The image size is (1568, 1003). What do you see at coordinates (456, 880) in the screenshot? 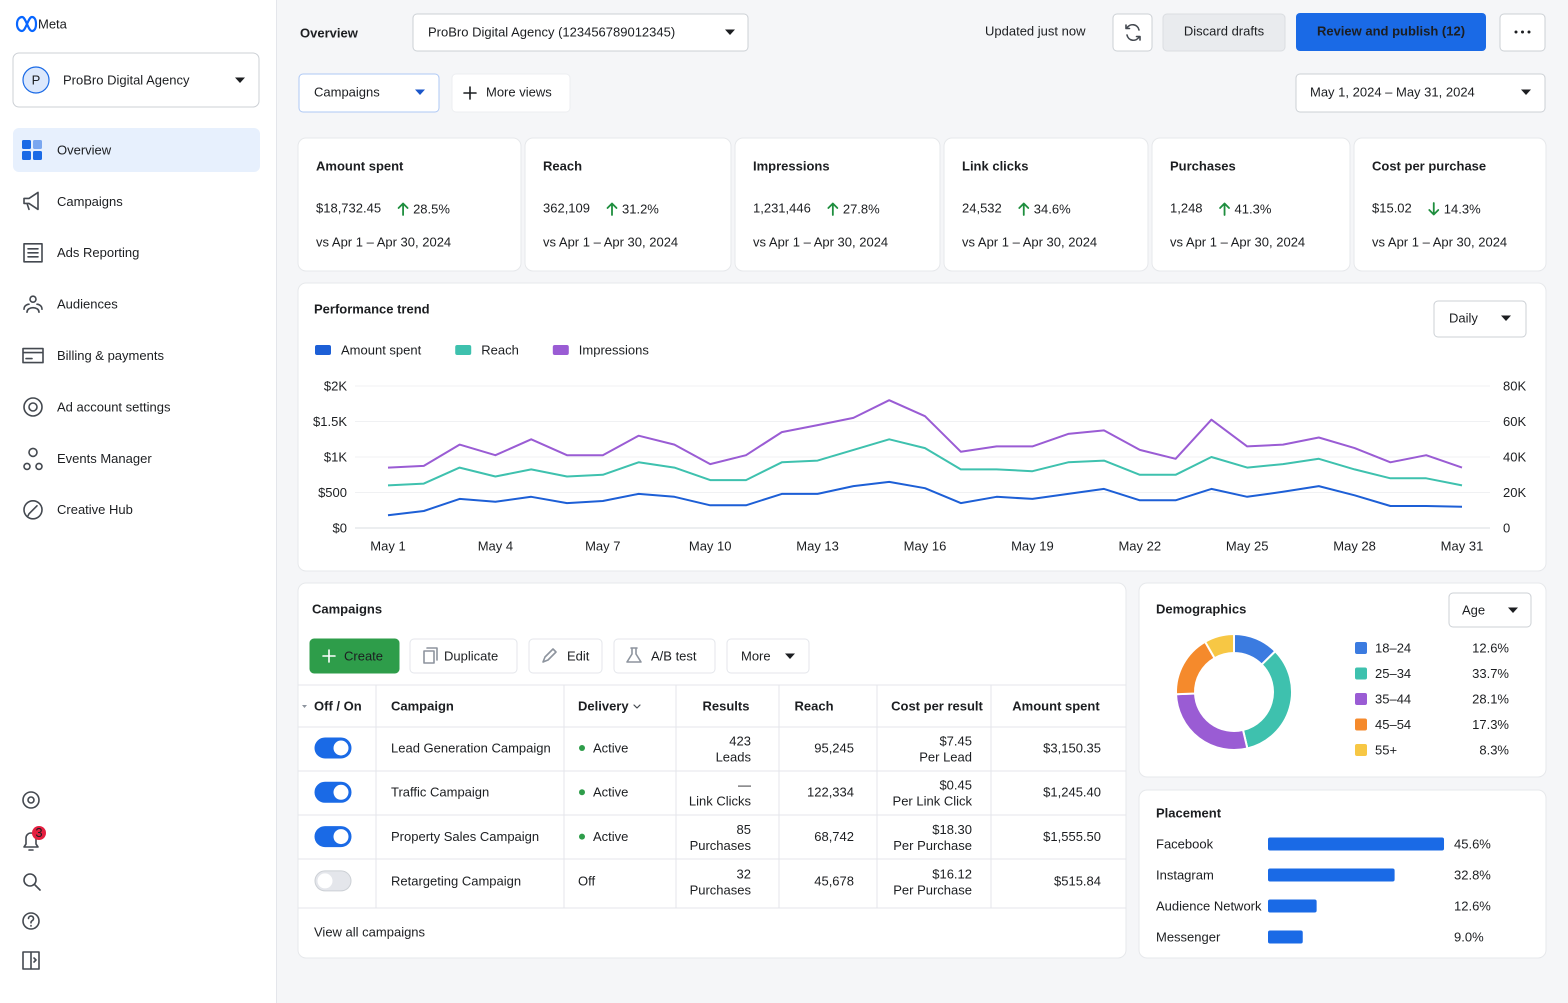
I see `campaign-link: Retargeting Campaign` at bounding box center [456, 880].